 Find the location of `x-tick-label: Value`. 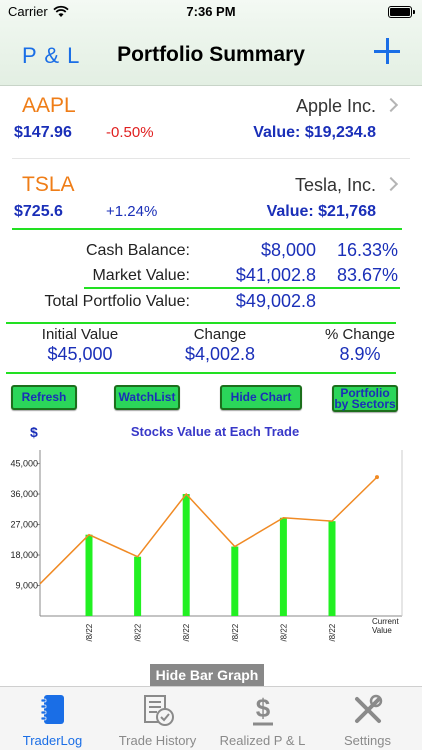

x-tick-label: Value is located at coordinates (382, 630).